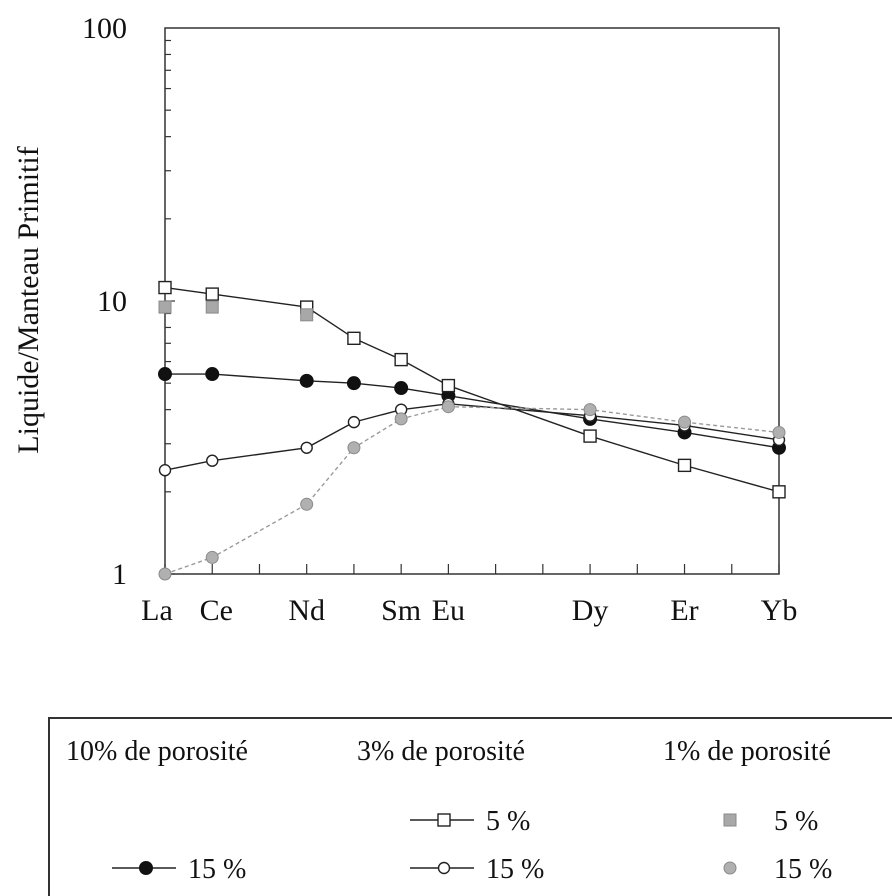  What do you see at coordinates (306, 610) in the screenshot?
I see `x-tick-label: Nd` at bounding box center [306, 610].